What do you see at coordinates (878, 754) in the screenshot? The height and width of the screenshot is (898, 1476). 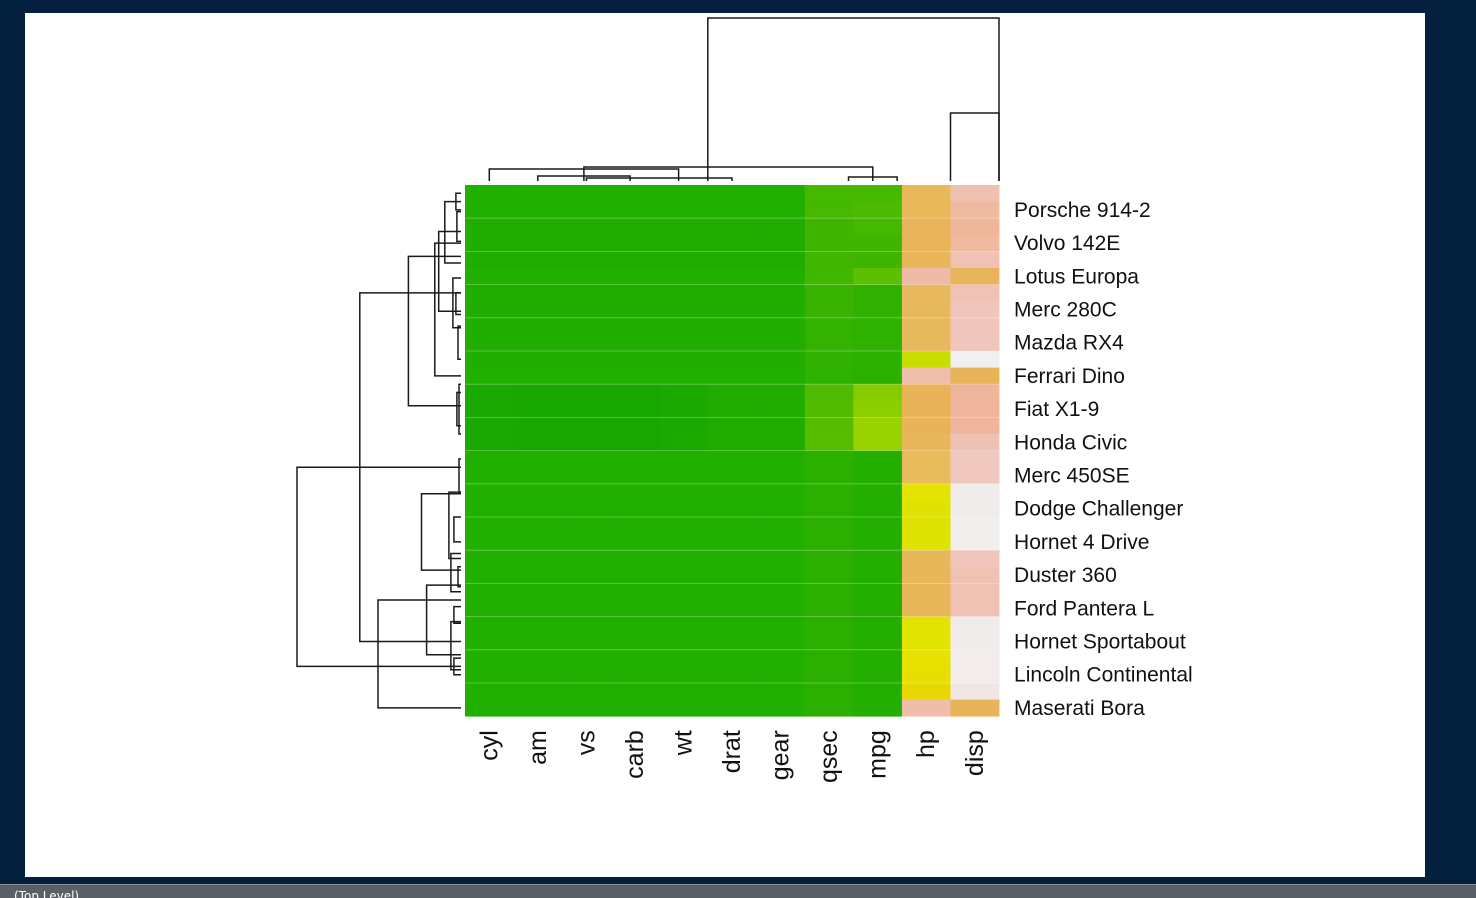 I see `column-label: mpg` at bounding box center [878, 754].